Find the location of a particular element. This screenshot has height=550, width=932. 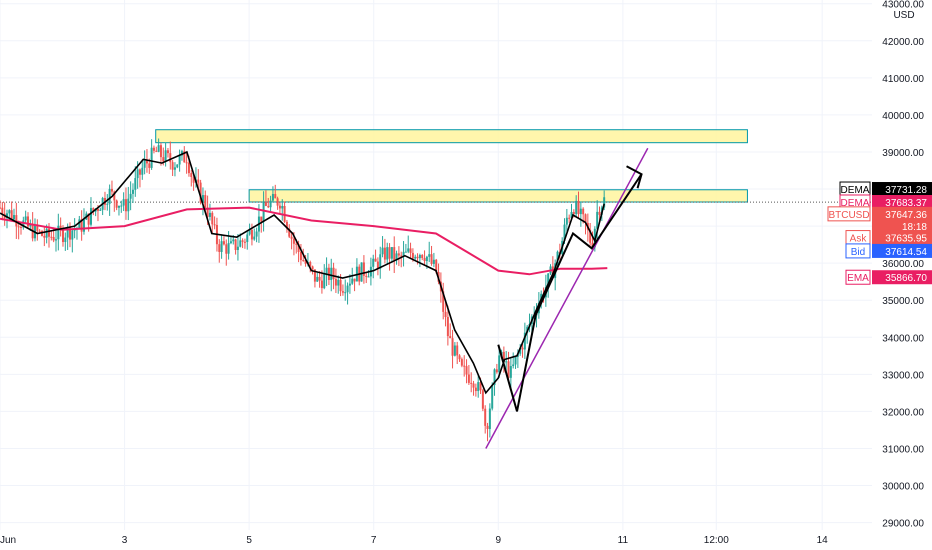

y-tick-label: 36000.00 is located at coordinates (903, 264).